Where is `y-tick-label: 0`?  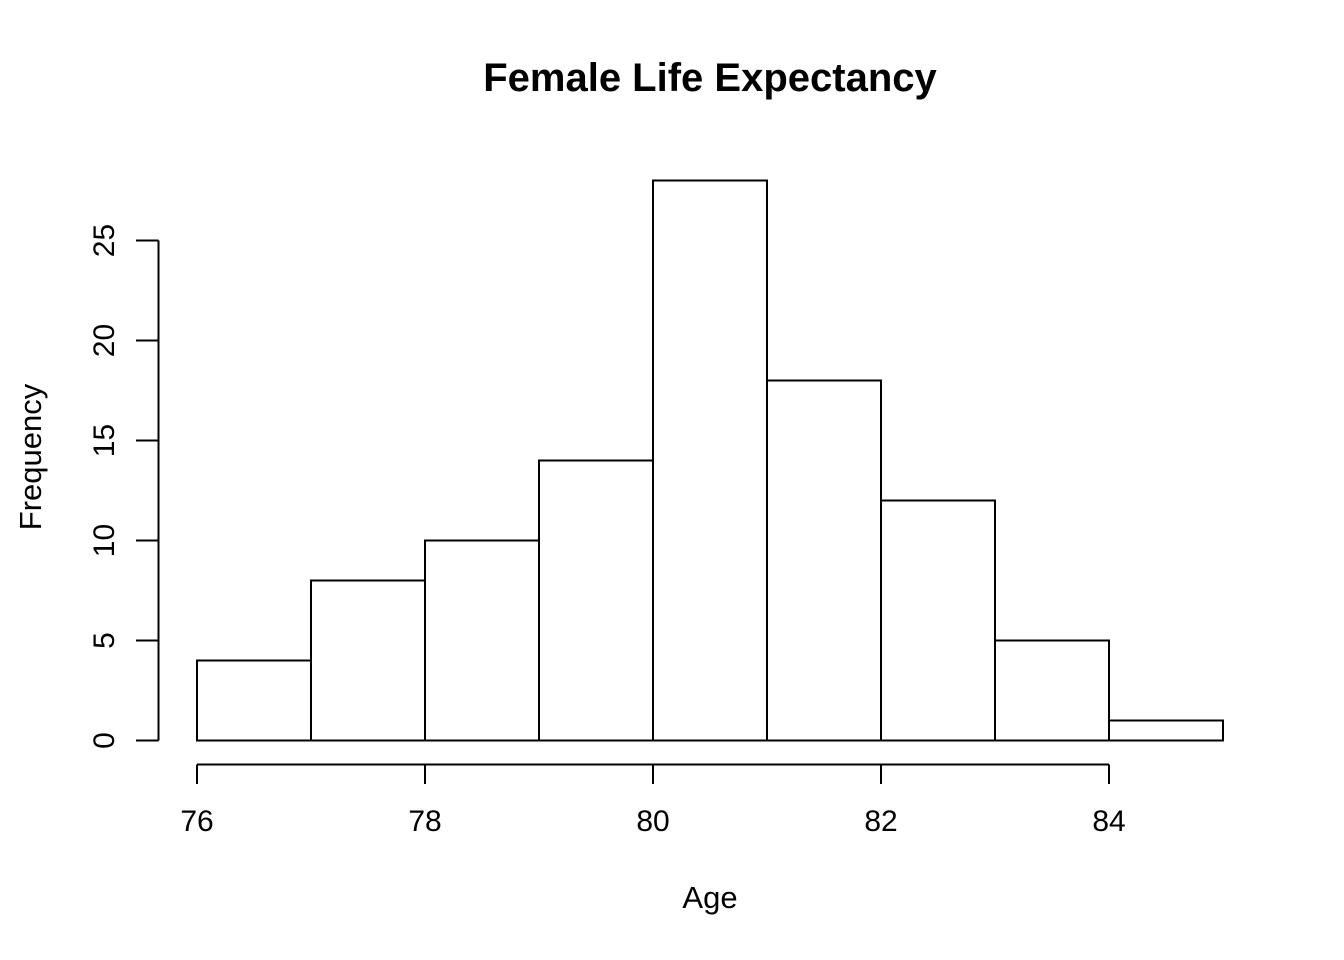
y-tick-label: 0 is located at coordinates (104, 740).